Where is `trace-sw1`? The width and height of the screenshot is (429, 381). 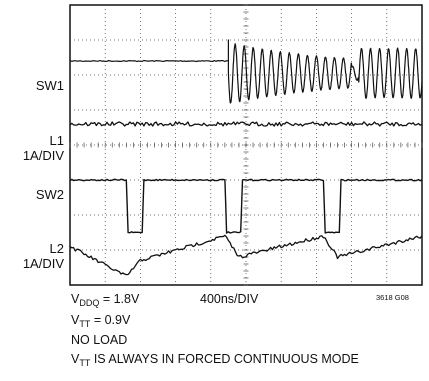 trace-sw1 is located at coordinates (246, 71).